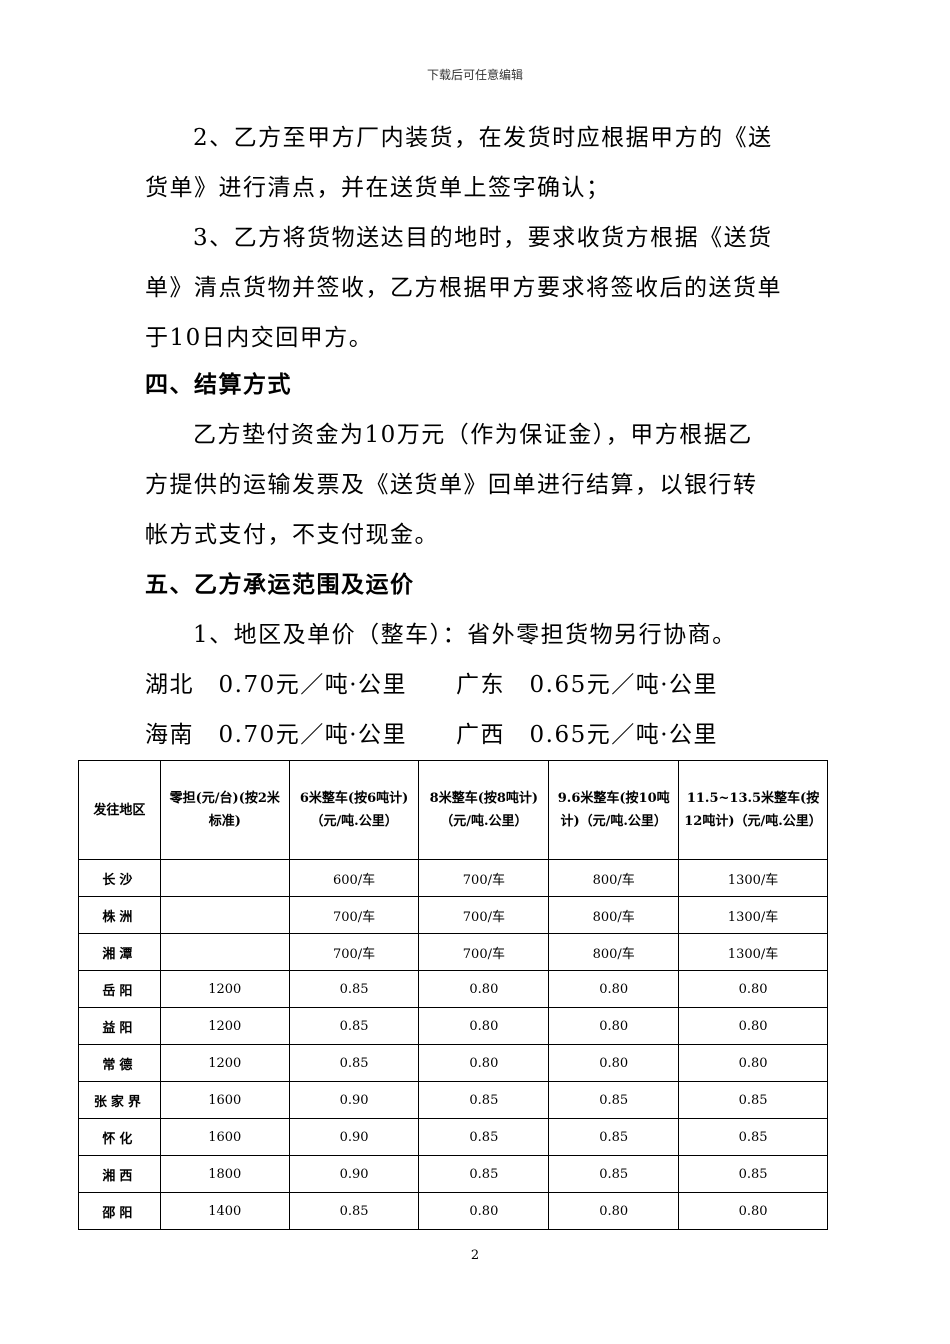 The height and width of the screenshot is (1344, 950). What do you see at coordinates (259, 338) in the screenshot?
I see `paragraph-line: 于10日内交回甲方。` at bounding box center [259, 338].